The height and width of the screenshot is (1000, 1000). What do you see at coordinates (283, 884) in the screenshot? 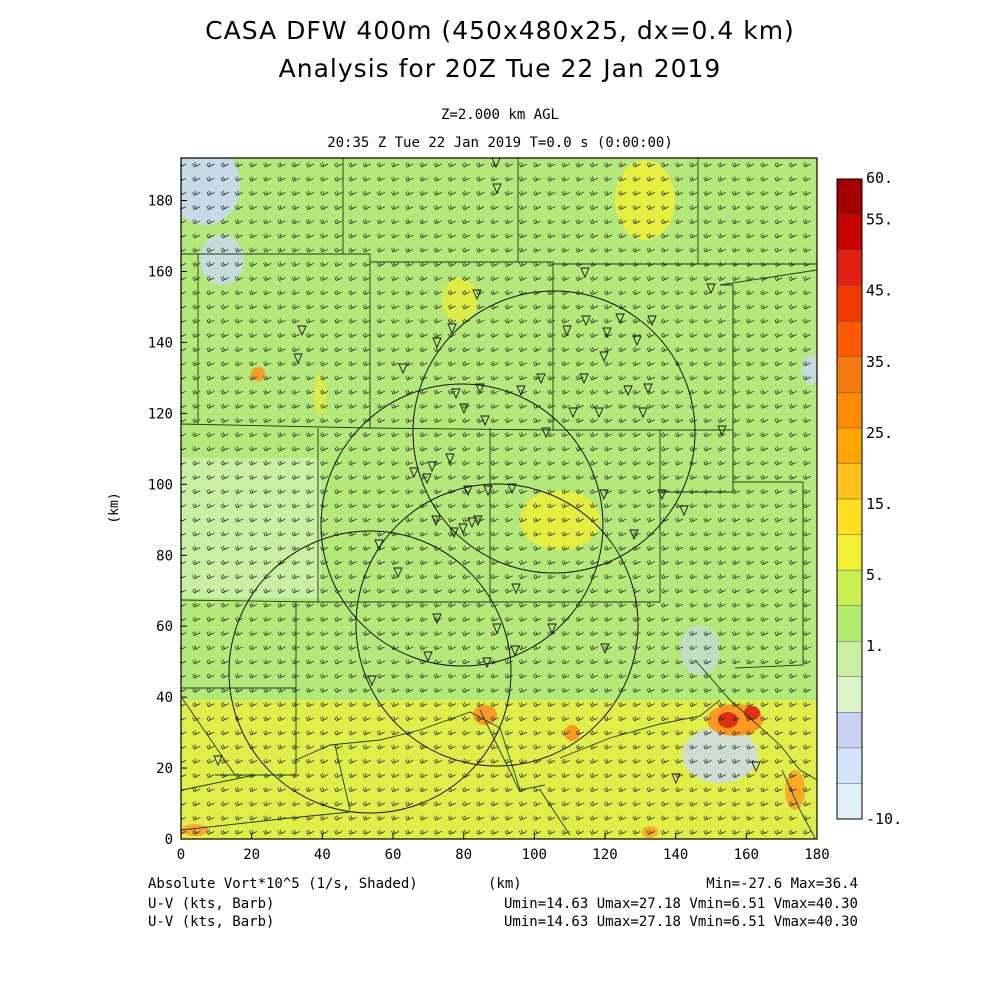
I see `field-description: Absolute Vort*10^5 (1/s, Shaded)` at bounding box center [283, 884].